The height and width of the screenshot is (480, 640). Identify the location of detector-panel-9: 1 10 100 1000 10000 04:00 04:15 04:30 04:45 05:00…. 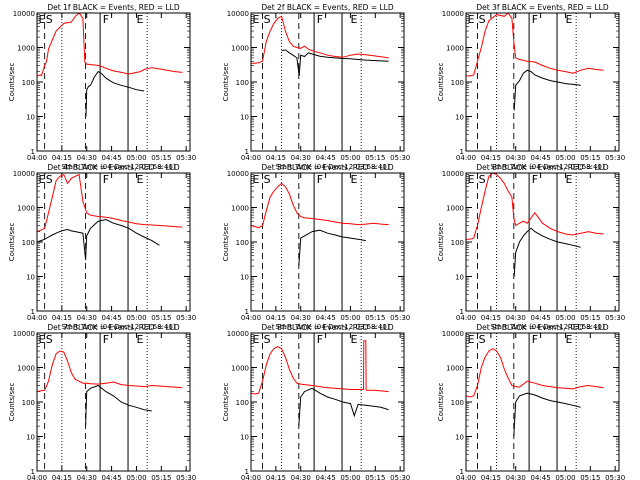
(531, 401).